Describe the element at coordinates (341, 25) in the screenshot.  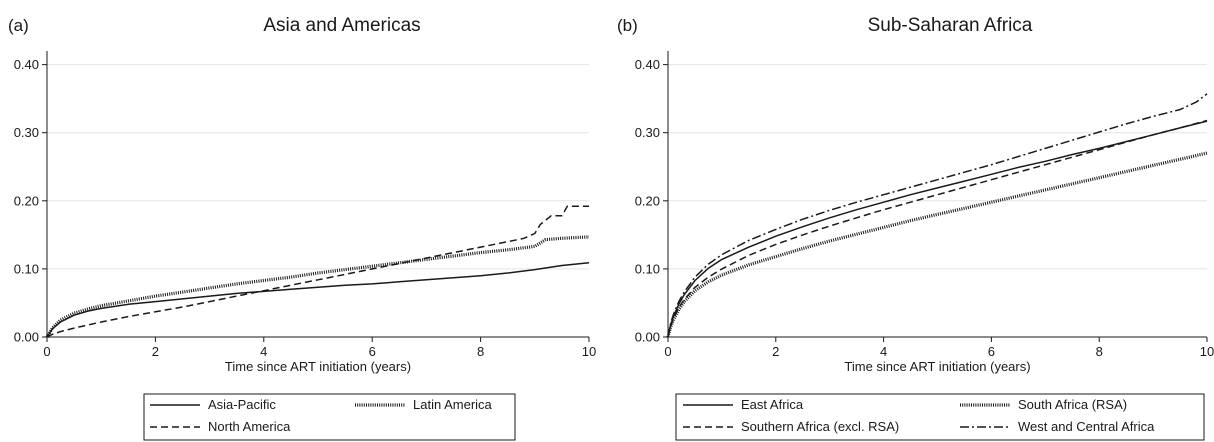
I see `chart-title: Asia and Americas` at that location.